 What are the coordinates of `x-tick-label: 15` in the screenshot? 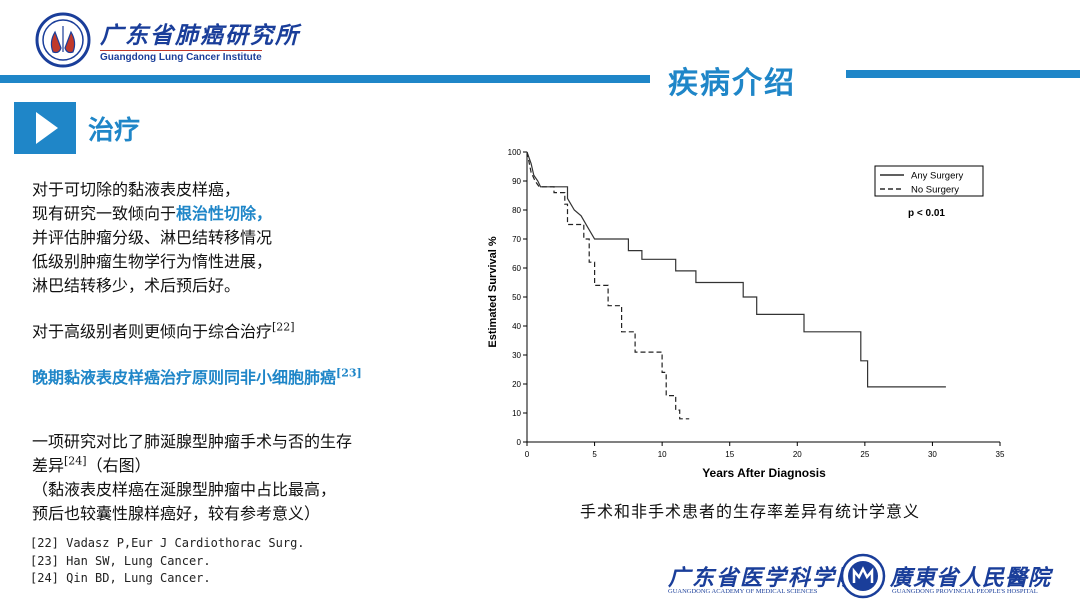 It's located at (729, 454).